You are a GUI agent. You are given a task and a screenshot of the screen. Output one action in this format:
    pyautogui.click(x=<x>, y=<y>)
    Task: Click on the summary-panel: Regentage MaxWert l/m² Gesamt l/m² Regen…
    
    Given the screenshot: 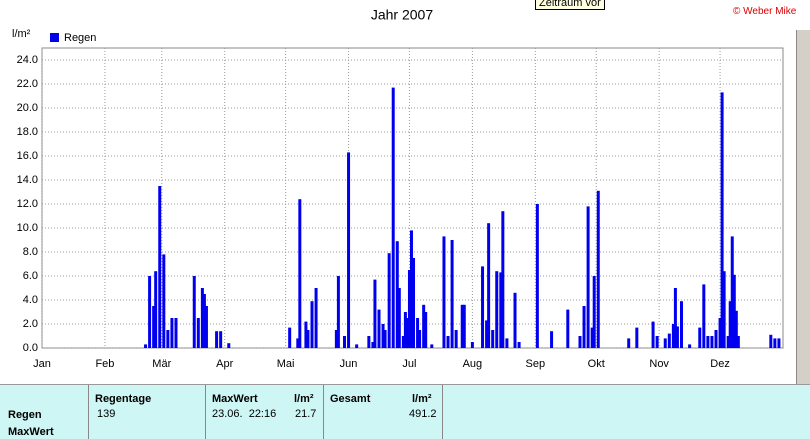 What is the action you would take?
    pyautogui.click(x=405, y=411)
    